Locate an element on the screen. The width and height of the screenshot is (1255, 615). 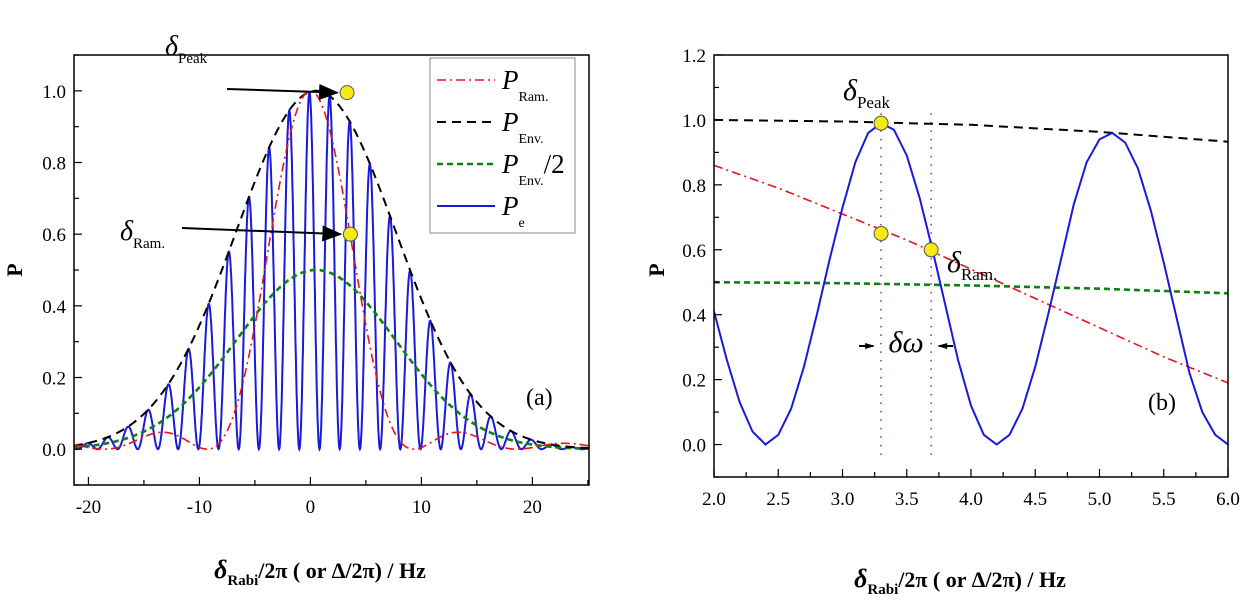
x-tick-label: 6.0 is located at coordinates (1228, 499).